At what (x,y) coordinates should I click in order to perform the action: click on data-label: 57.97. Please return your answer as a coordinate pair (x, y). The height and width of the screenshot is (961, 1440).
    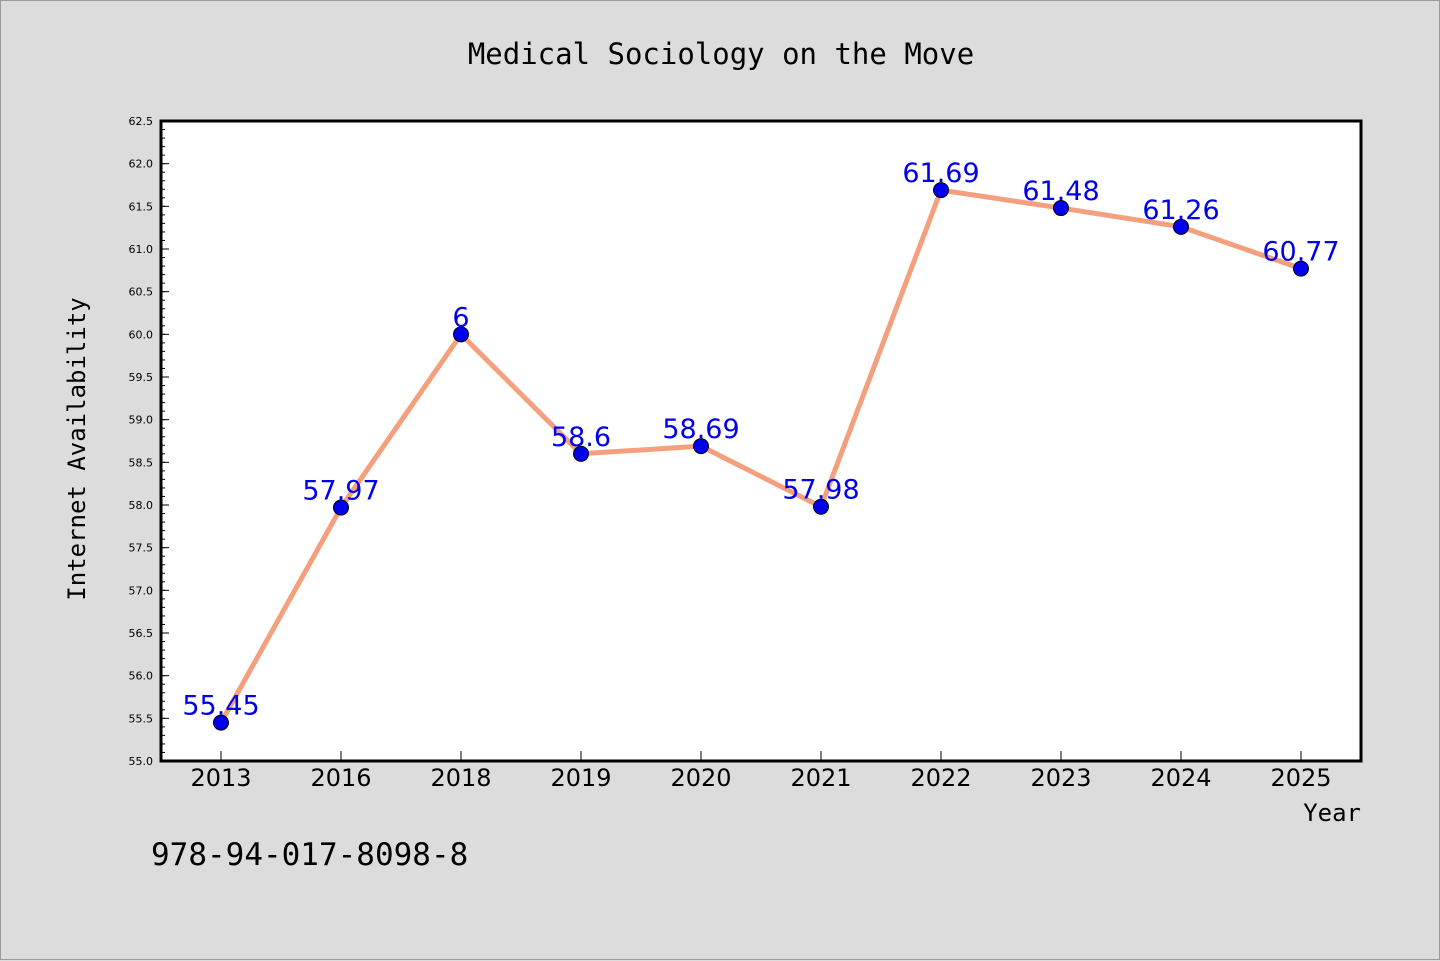
    Looking at the image, I should click on (340, 491).